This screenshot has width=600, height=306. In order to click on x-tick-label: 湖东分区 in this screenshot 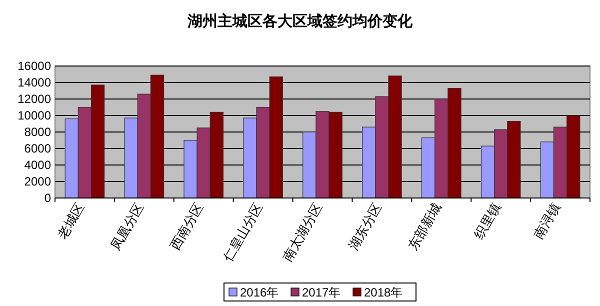, I will do `click(365, 226)`.